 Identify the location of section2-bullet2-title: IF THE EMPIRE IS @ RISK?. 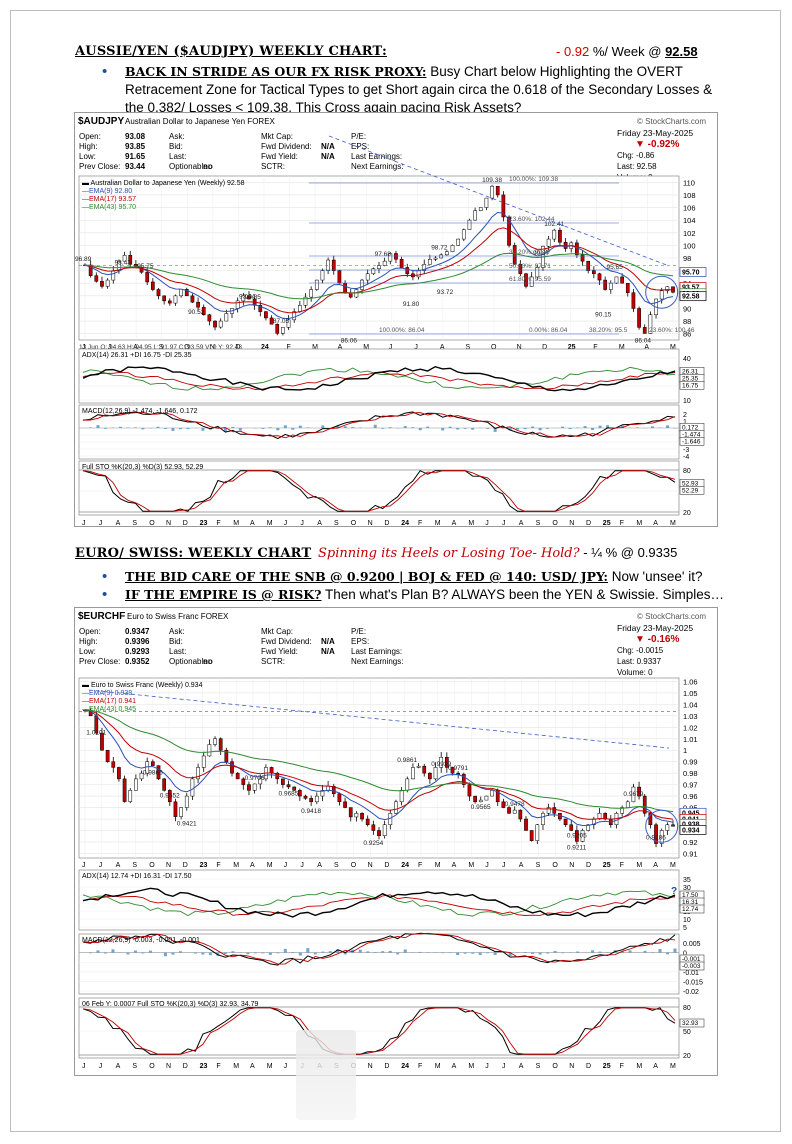
(223, 594).